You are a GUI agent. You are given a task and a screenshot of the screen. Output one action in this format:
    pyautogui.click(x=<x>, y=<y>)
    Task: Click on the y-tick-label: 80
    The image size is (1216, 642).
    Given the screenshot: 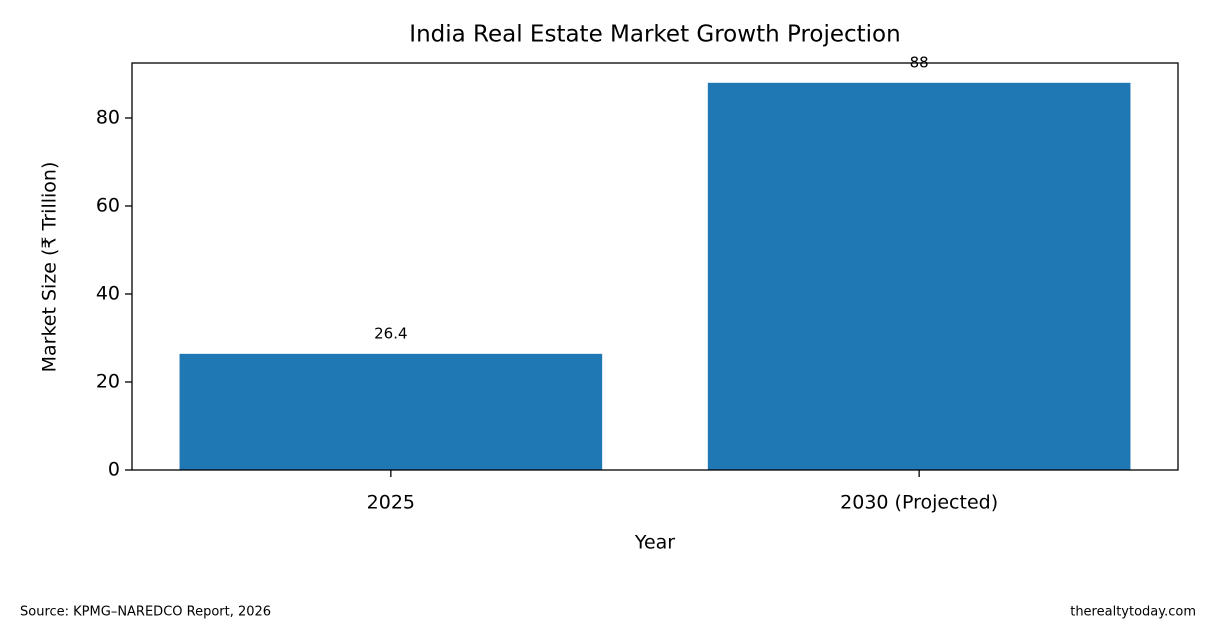 What is the action you would take?
    pyautogui.click(x=108, y=118)
    